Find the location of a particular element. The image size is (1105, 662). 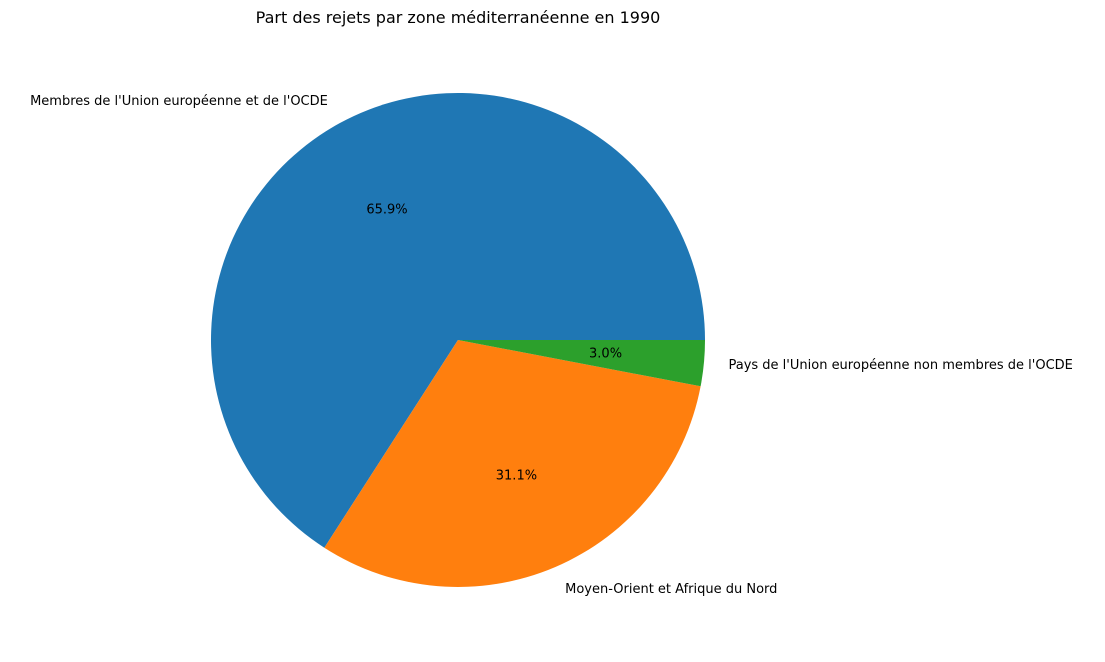

percent-label-3: 3.0% is located at coordinates (605, 353).